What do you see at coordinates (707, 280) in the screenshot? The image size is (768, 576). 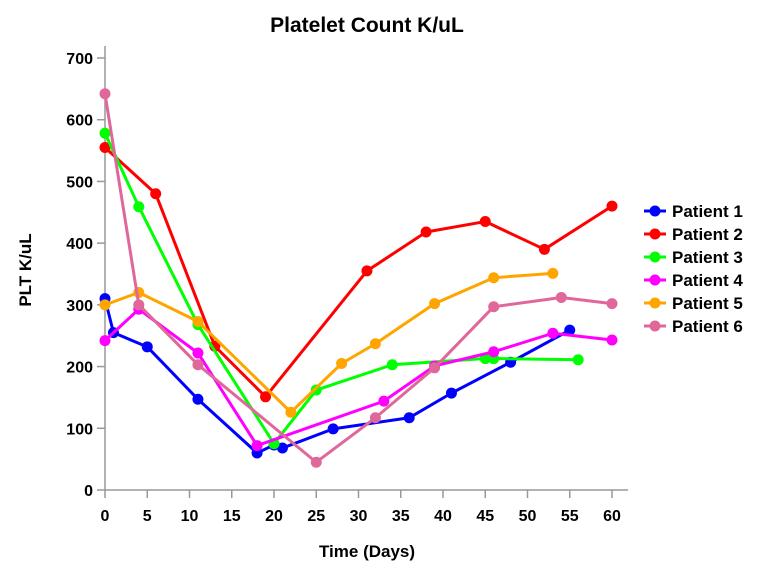 I see `legend-label: Patient 4` at bounding box center [707, 280].